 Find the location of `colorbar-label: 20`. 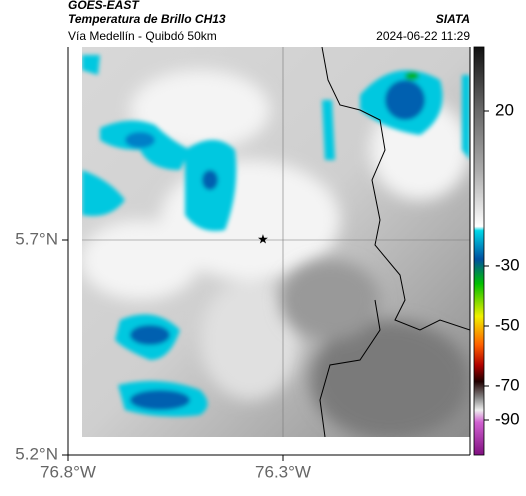

colorbar-label: 20 is located at coordinates (504, 109).